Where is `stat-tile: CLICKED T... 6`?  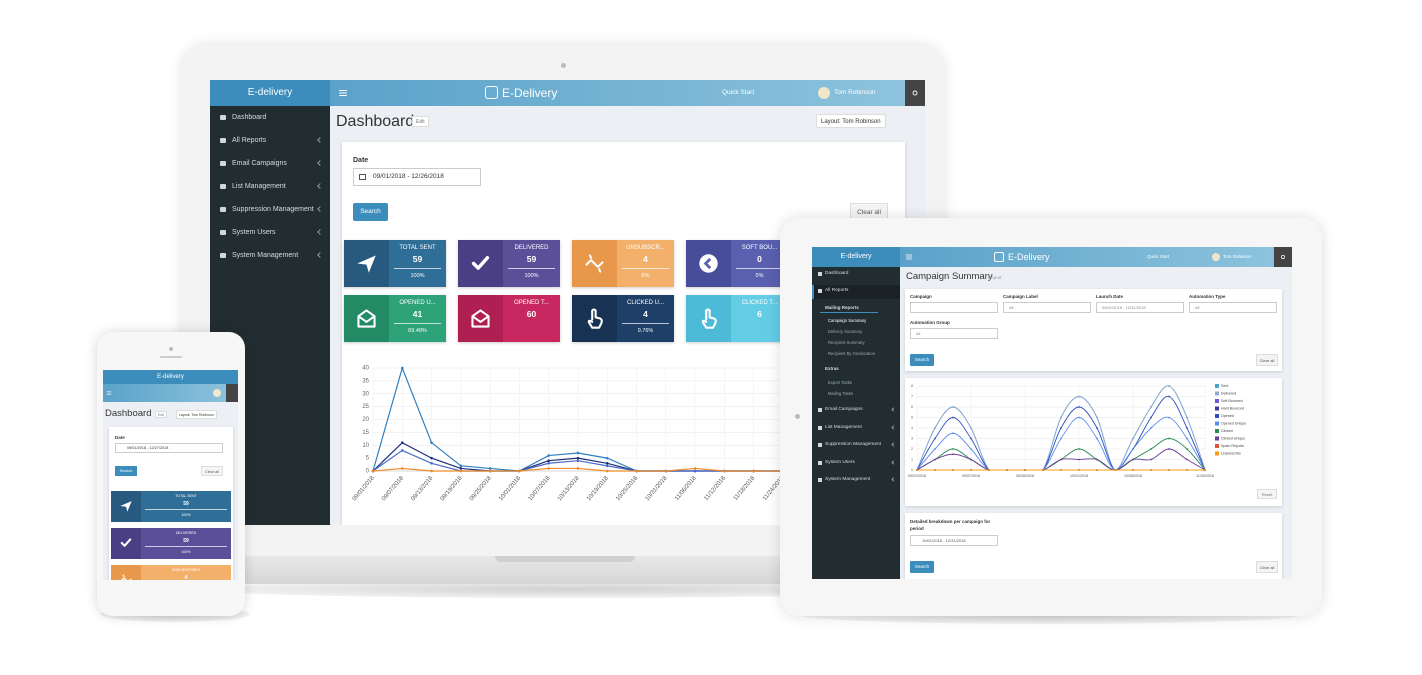 stat-tile: CLICKED T... 6 is located at coordinates (737, 318).